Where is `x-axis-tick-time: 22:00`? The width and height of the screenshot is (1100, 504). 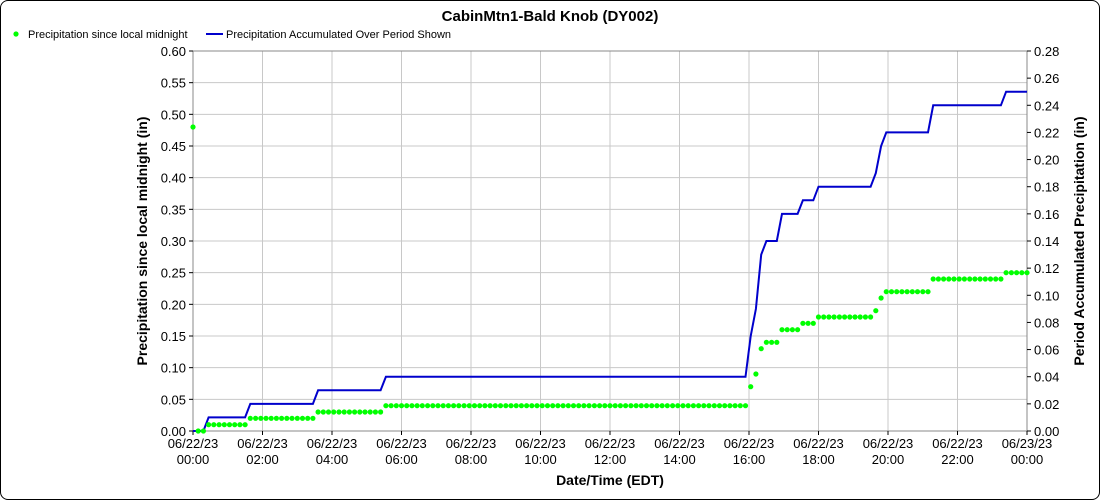
x-axis-tick-time: 22:00 is located at coordinates (957, 459).